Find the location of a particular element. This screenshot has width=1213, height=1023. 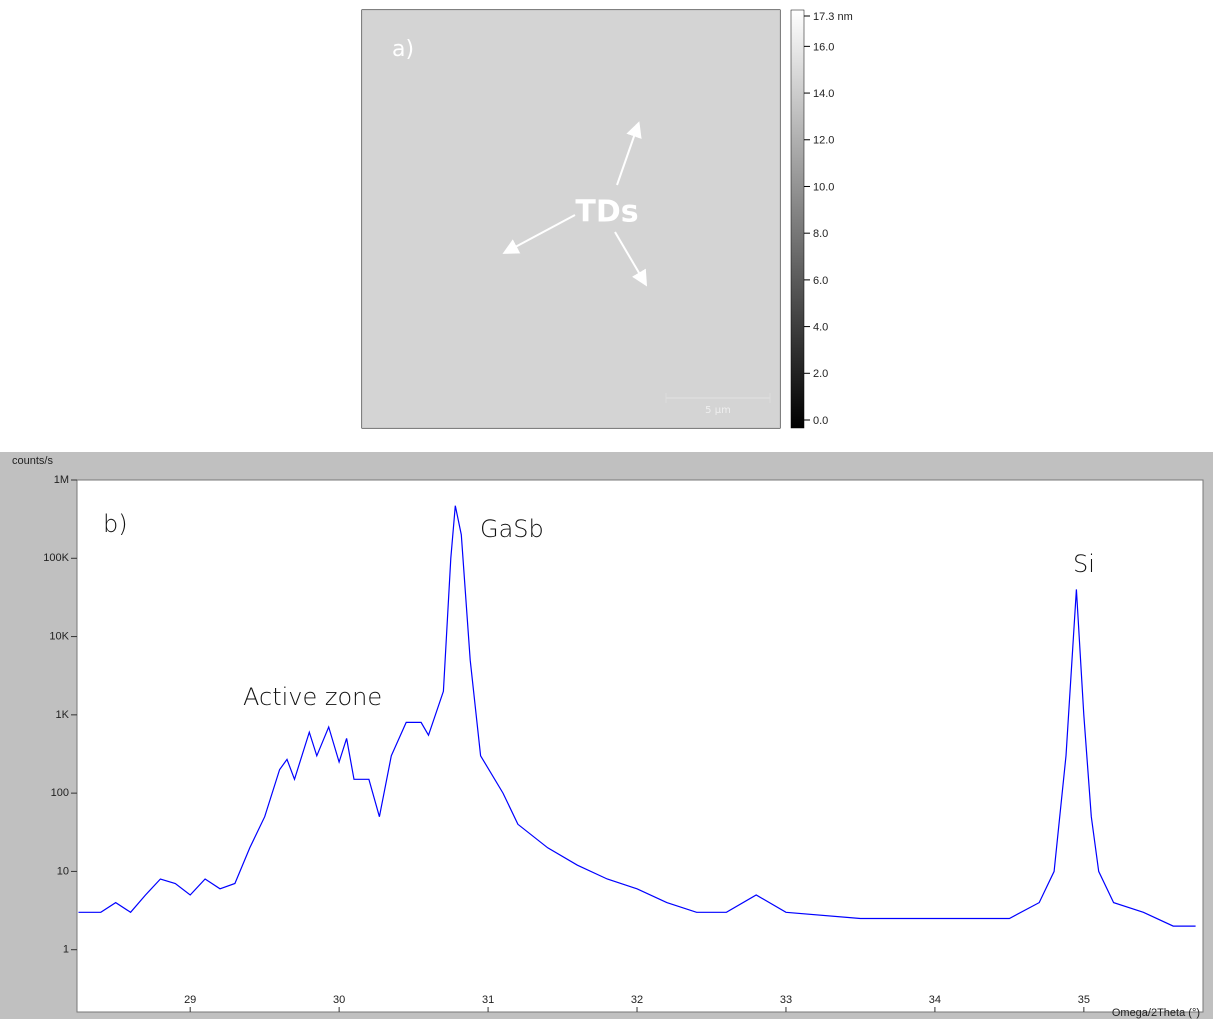

colorbar is located at coordinates (797, 219).